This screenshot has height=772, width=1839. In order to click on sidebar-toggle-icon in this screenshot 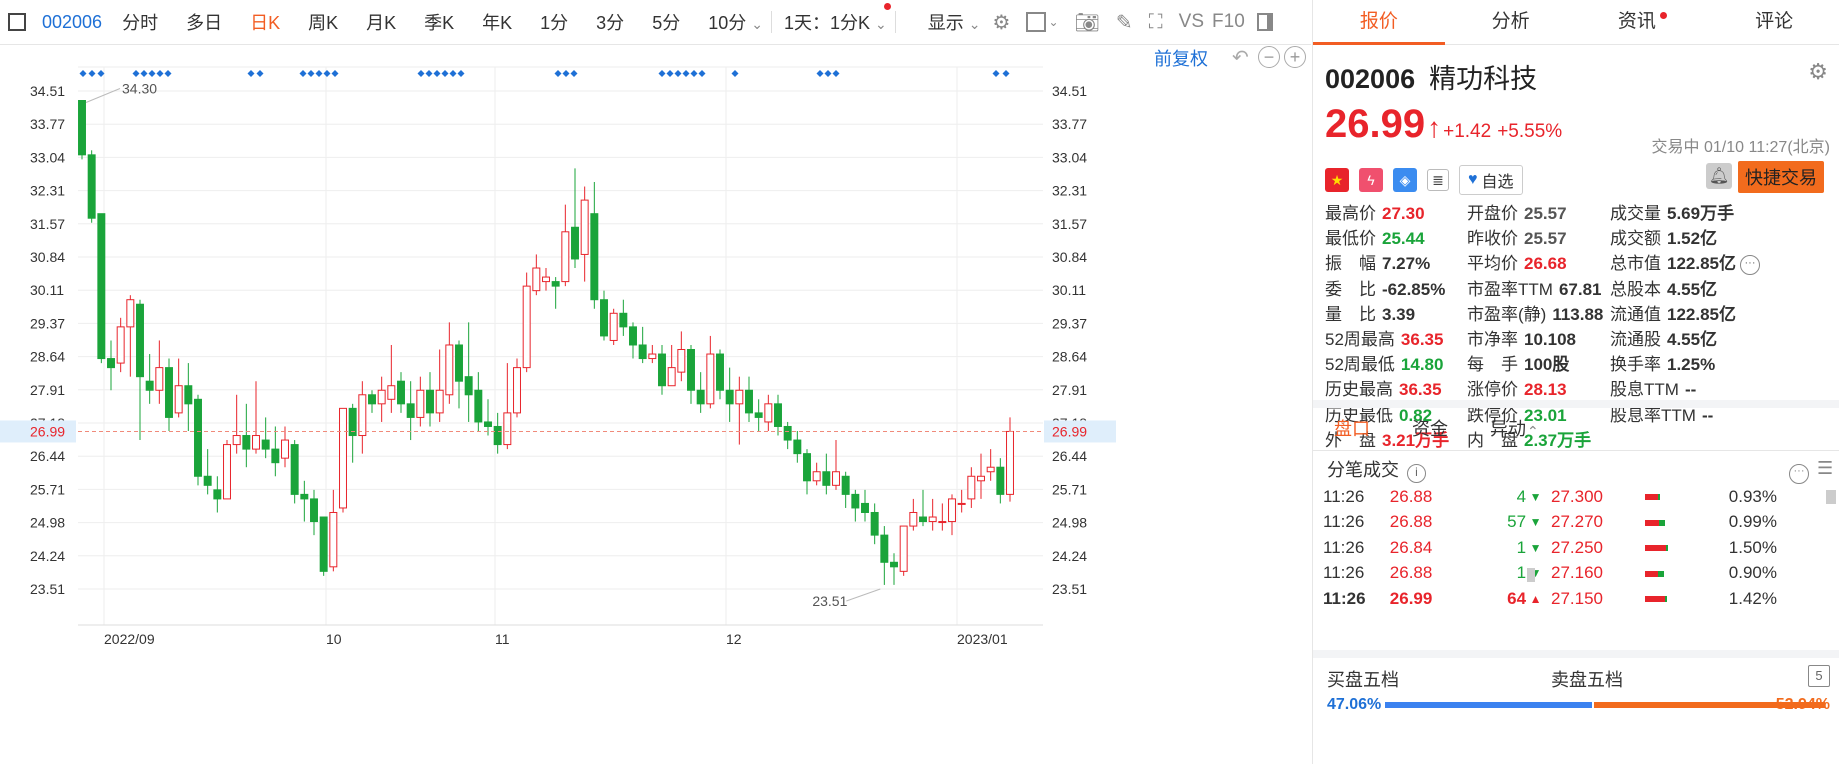, I will do `click(17, 22)`.